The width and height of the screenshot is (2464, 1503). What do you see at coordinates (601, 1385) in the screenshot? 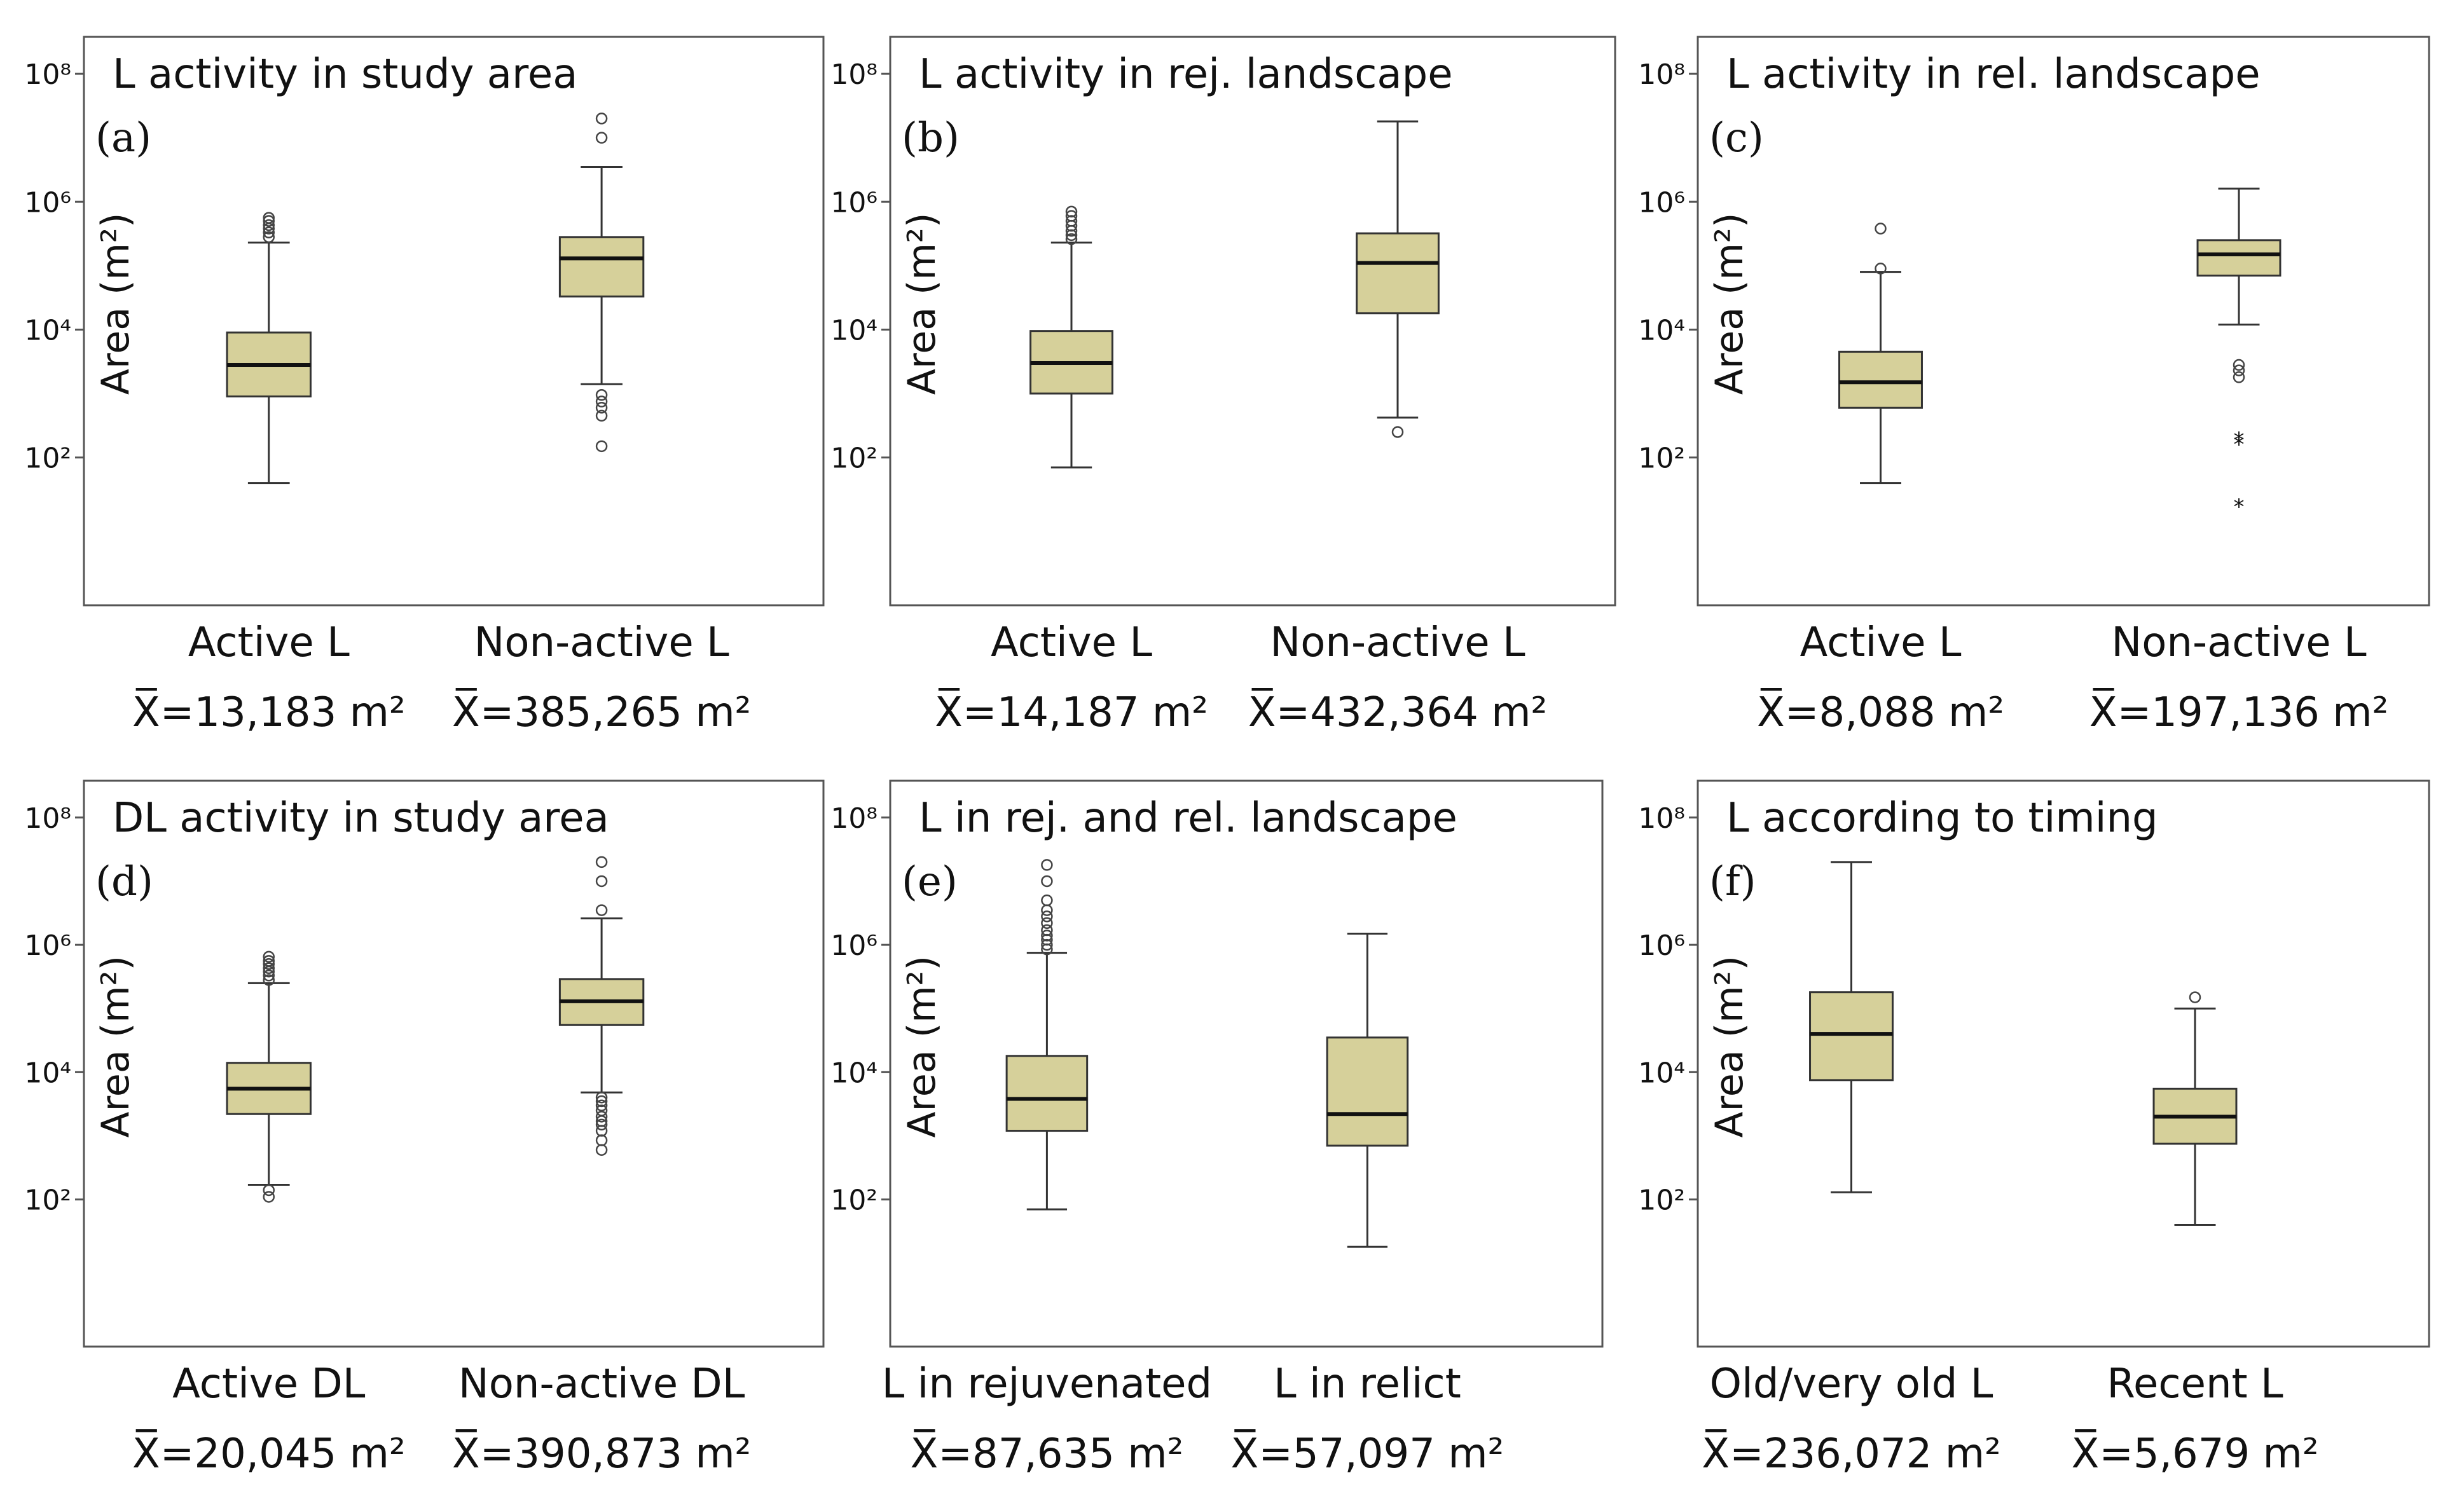
I see `category-label: Non-active DL` at bounding box center [601, 1385].